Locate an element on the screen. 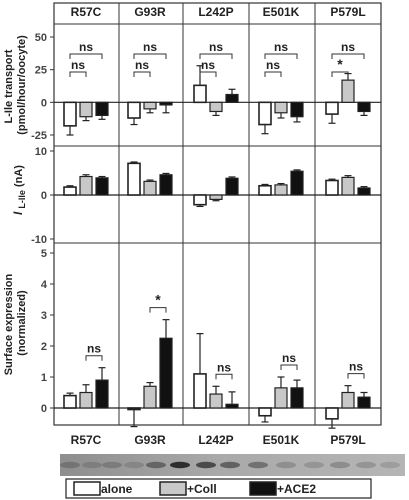 Image resolution: width=409 pixels, height=500 pixels. header-top-1: G93R is located at coordinates (150, 12).